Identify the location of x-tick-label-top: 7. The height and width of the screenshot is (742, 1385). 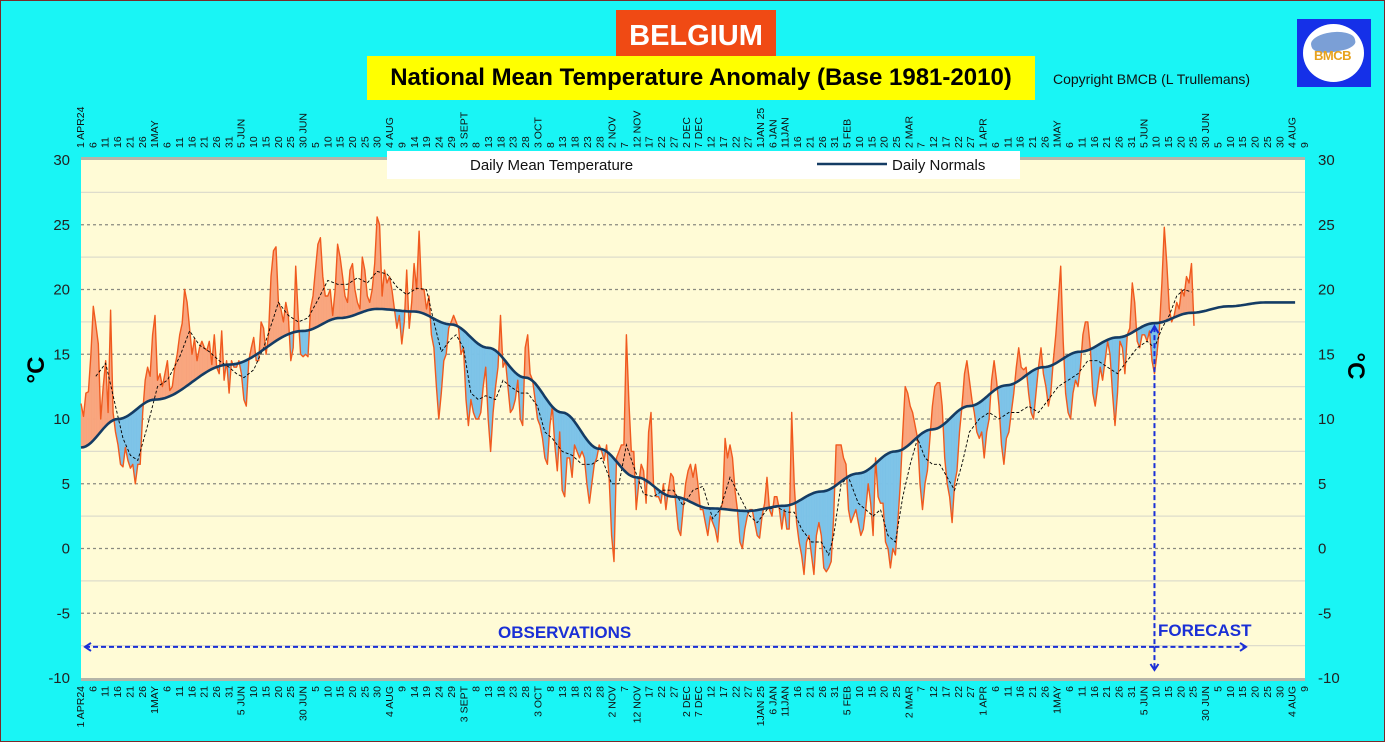
(922, 145).